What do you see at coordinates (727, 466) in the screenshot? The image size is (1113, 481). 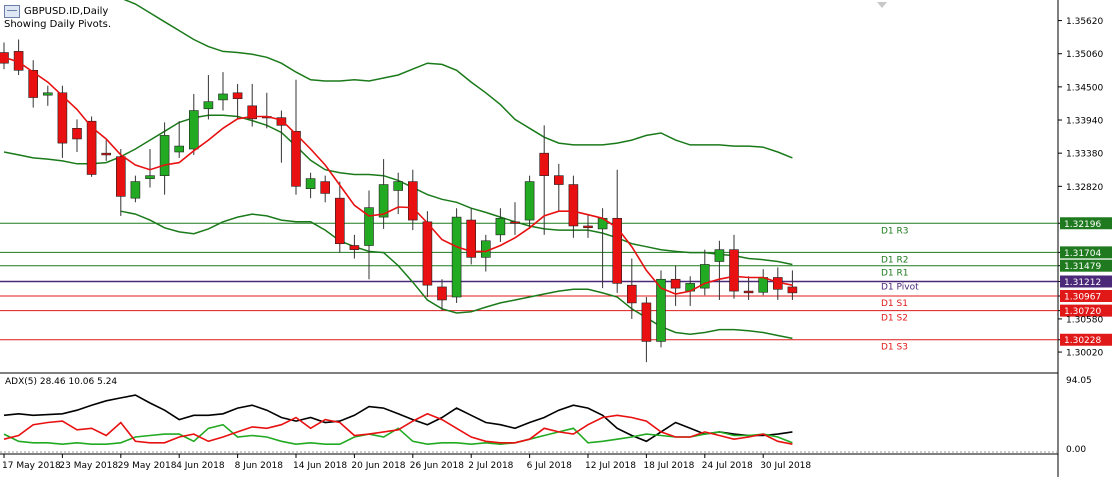 I see `time-tick-label: 24 Jul 2018` at bounding box center [727, 466].